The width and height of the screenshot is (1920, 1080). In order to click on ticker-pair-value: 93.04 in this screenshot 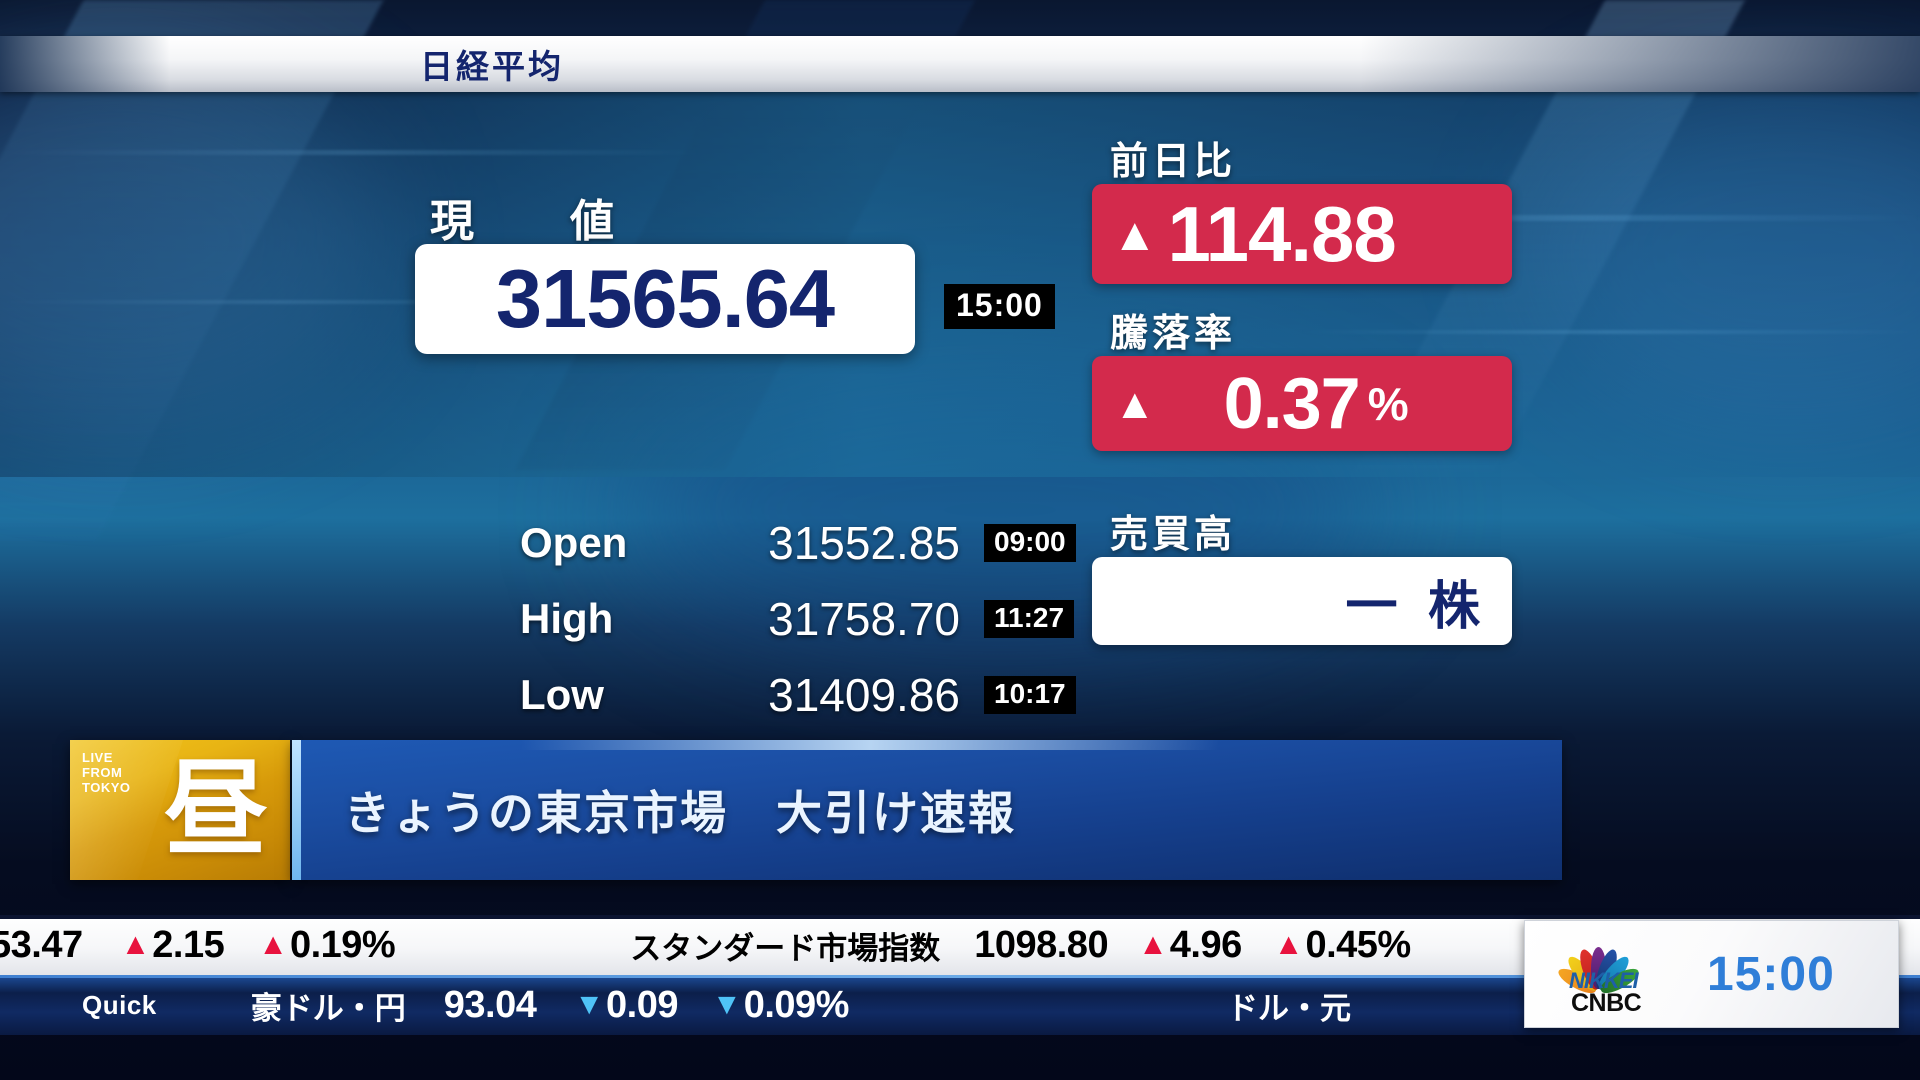, I will do `click(490, 1004)`.